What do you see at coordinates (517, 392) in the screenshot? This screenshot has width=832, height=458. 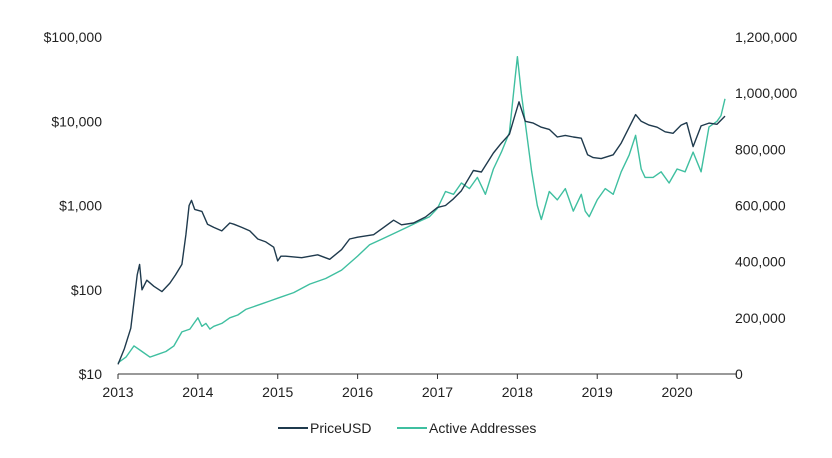 I see `x-tick-label: 2018` at bounding box center [517, 392].